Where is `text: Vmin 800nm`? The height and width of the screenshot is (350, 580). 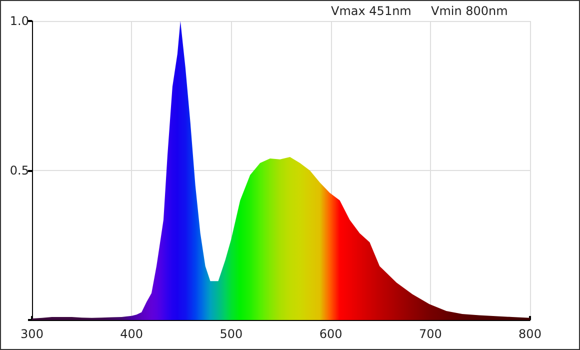 text: Vmin 800nm is located at coordinates (469, 11).